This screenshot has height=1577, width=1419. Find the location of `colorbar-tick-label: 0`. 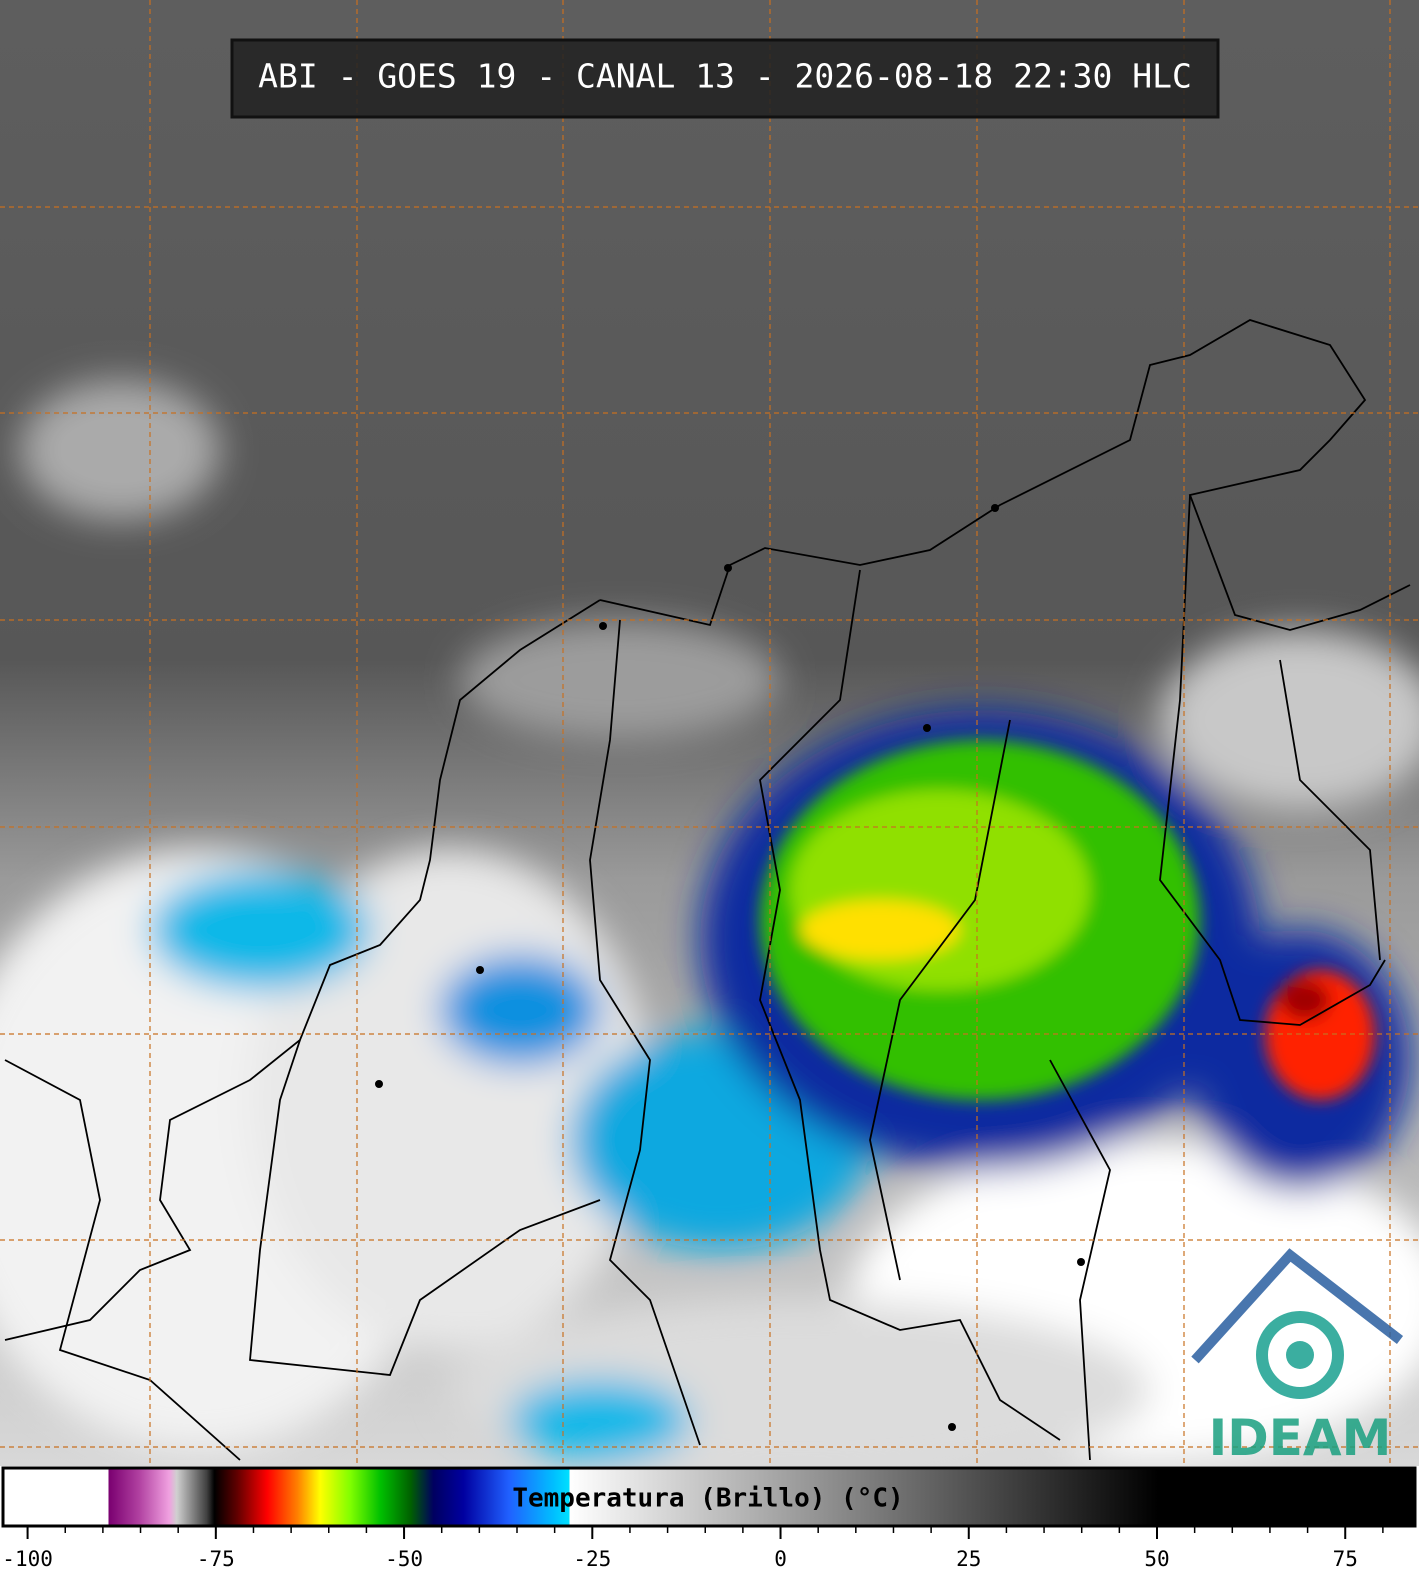

colorbar-tick-label: 0 is located at coordinates (780, 1559).